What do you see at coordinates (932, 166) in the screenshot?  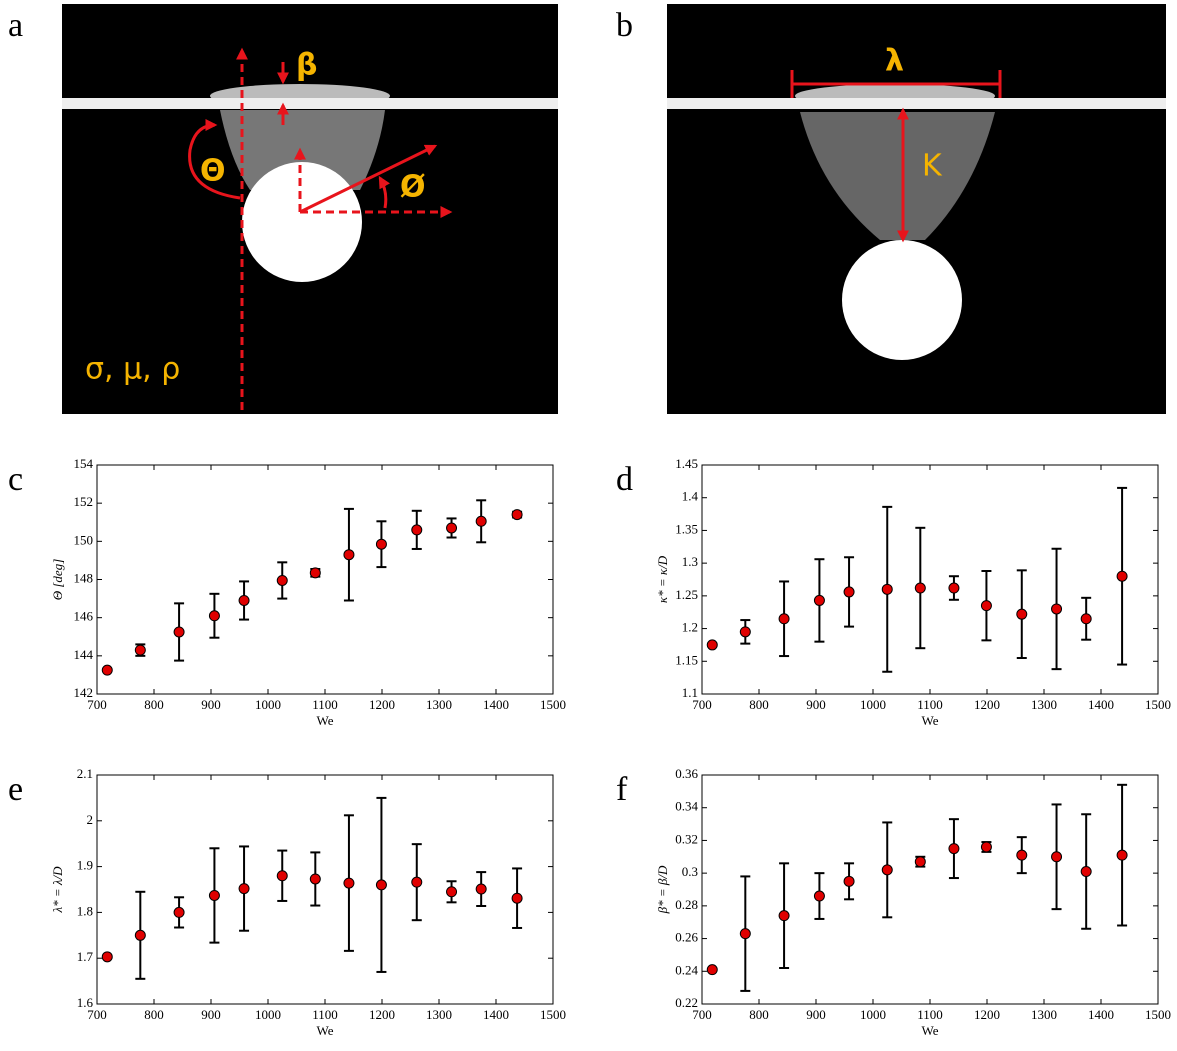 I see `annotation: K` at bounding box center [932, 166].